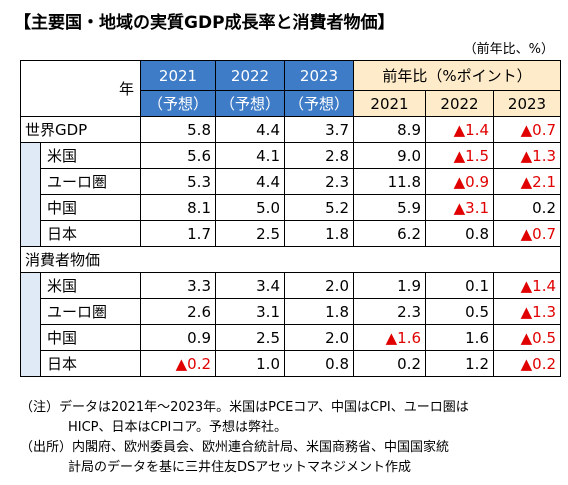 The height and width of the screenshot is (485, 568). I want to click on section-label: 世界GDP, so click(80, 129).